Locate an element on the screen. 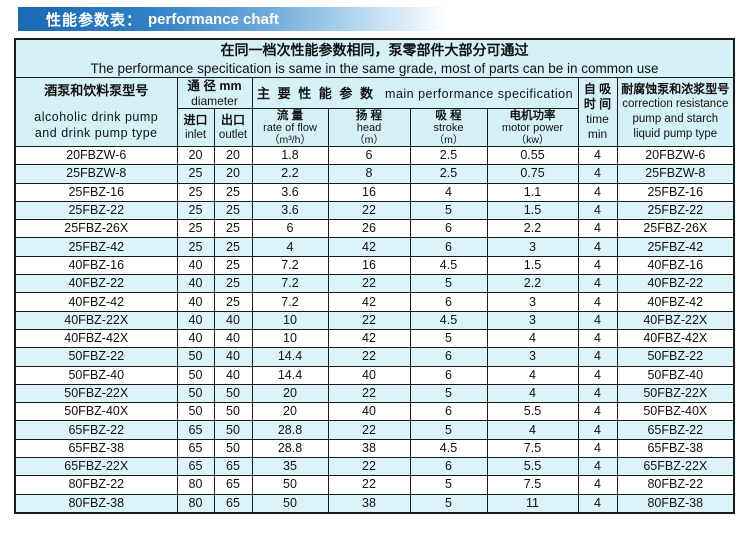 This screenshot has height=536, width=750. cell-stroke: 6 is located at coordinates (448, 302).